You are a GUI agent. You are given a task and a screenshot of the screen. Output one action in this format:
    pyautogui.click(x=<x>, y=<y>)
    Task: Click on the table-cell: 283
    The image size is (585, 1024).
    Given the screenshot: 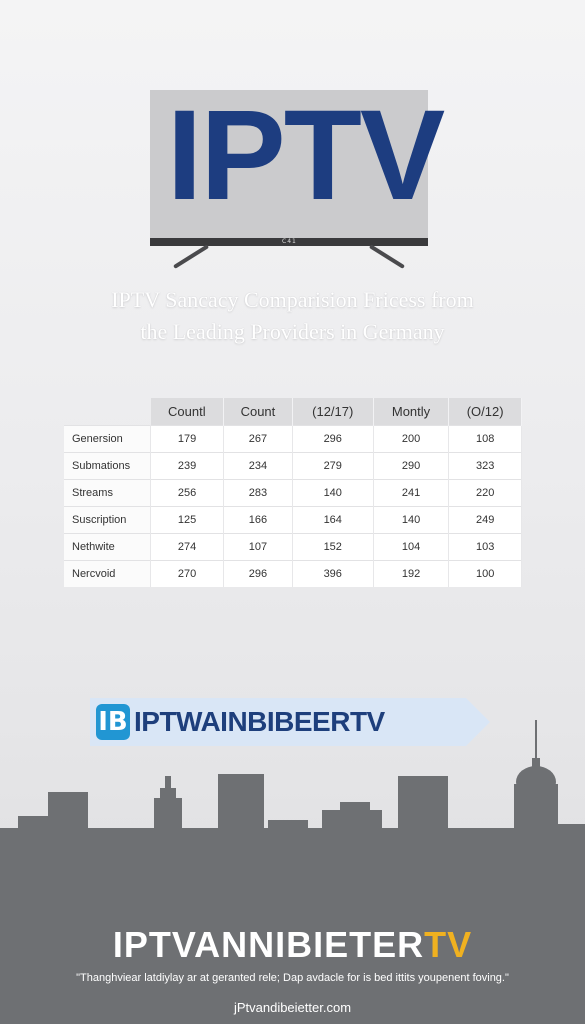 What is the action you would take?
    pyautogui.click(x=258, y=493)
    